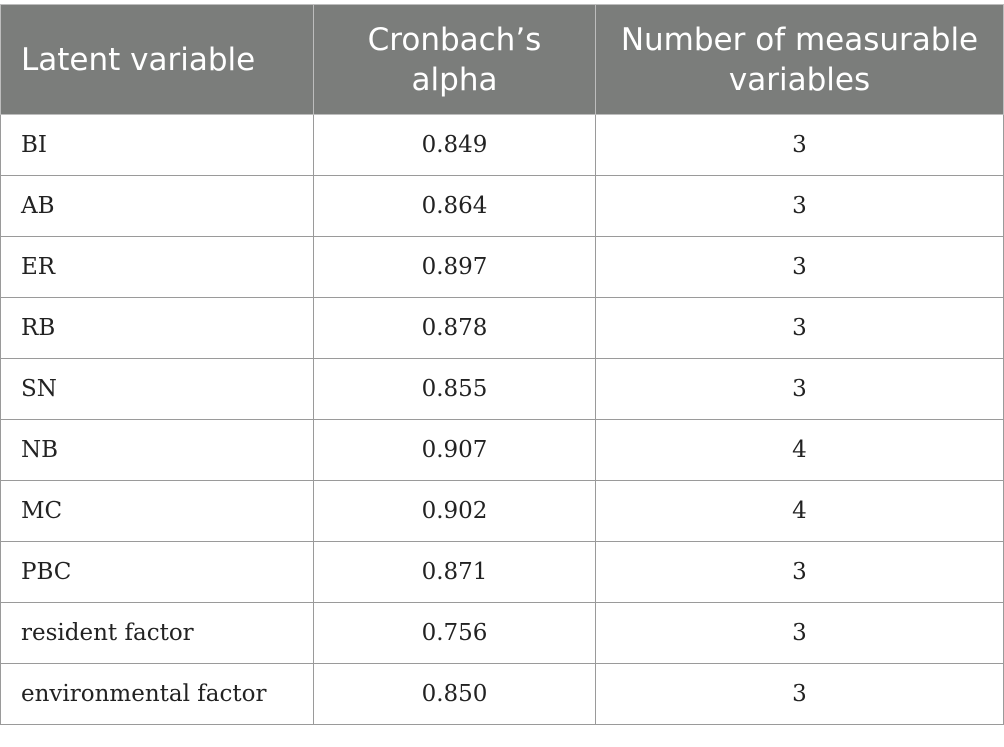 This screenshot has width=1004, height=747. I want to click on table-row: AB 0.864 3, so click(502, 206).